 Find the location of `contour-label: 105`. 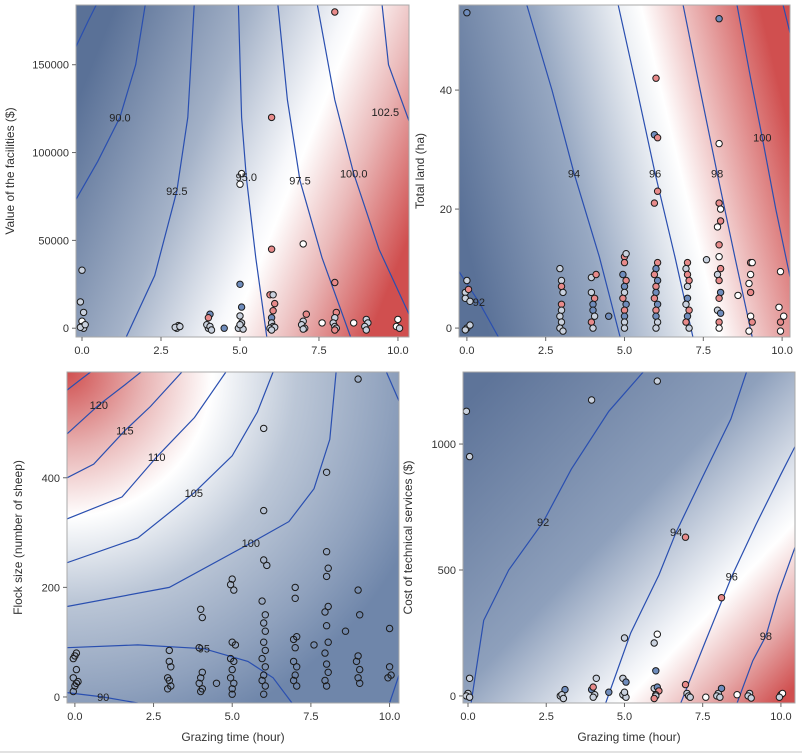

contour-label: 105 is located at coordinates (194, 494).